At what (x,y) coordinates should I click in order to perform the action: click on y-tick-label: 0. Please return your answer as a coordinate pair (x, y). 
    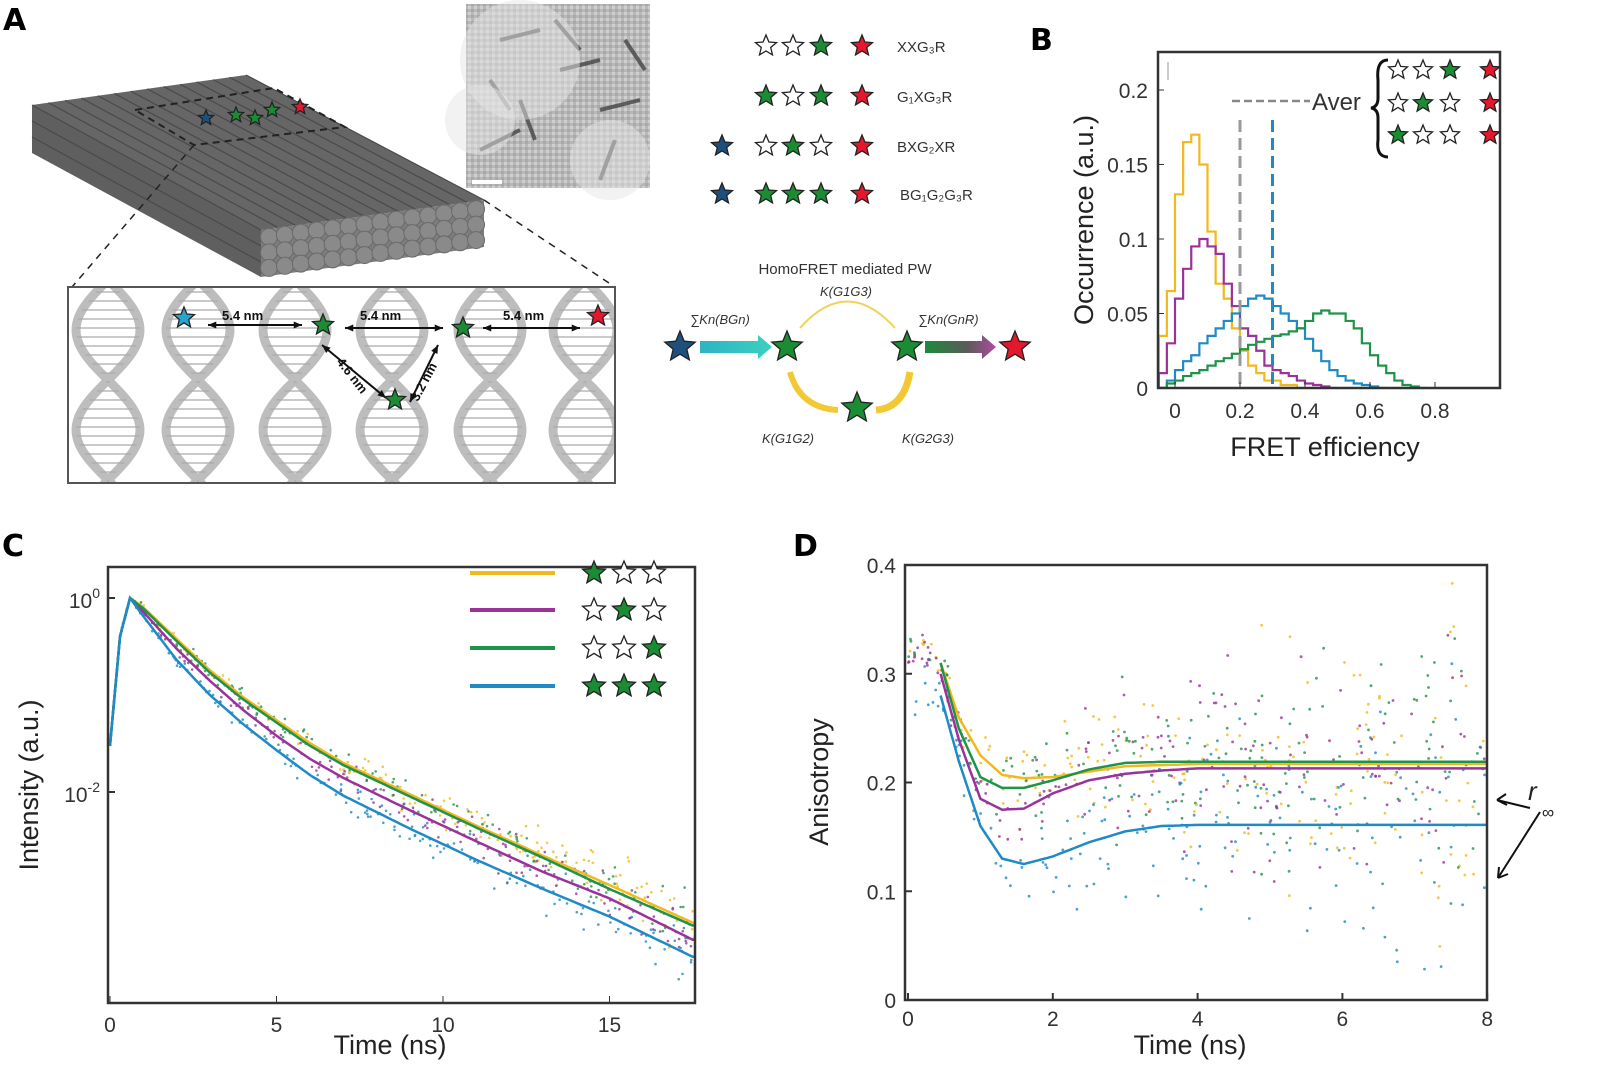
    Looking at the image, I should click on (890, 1001).